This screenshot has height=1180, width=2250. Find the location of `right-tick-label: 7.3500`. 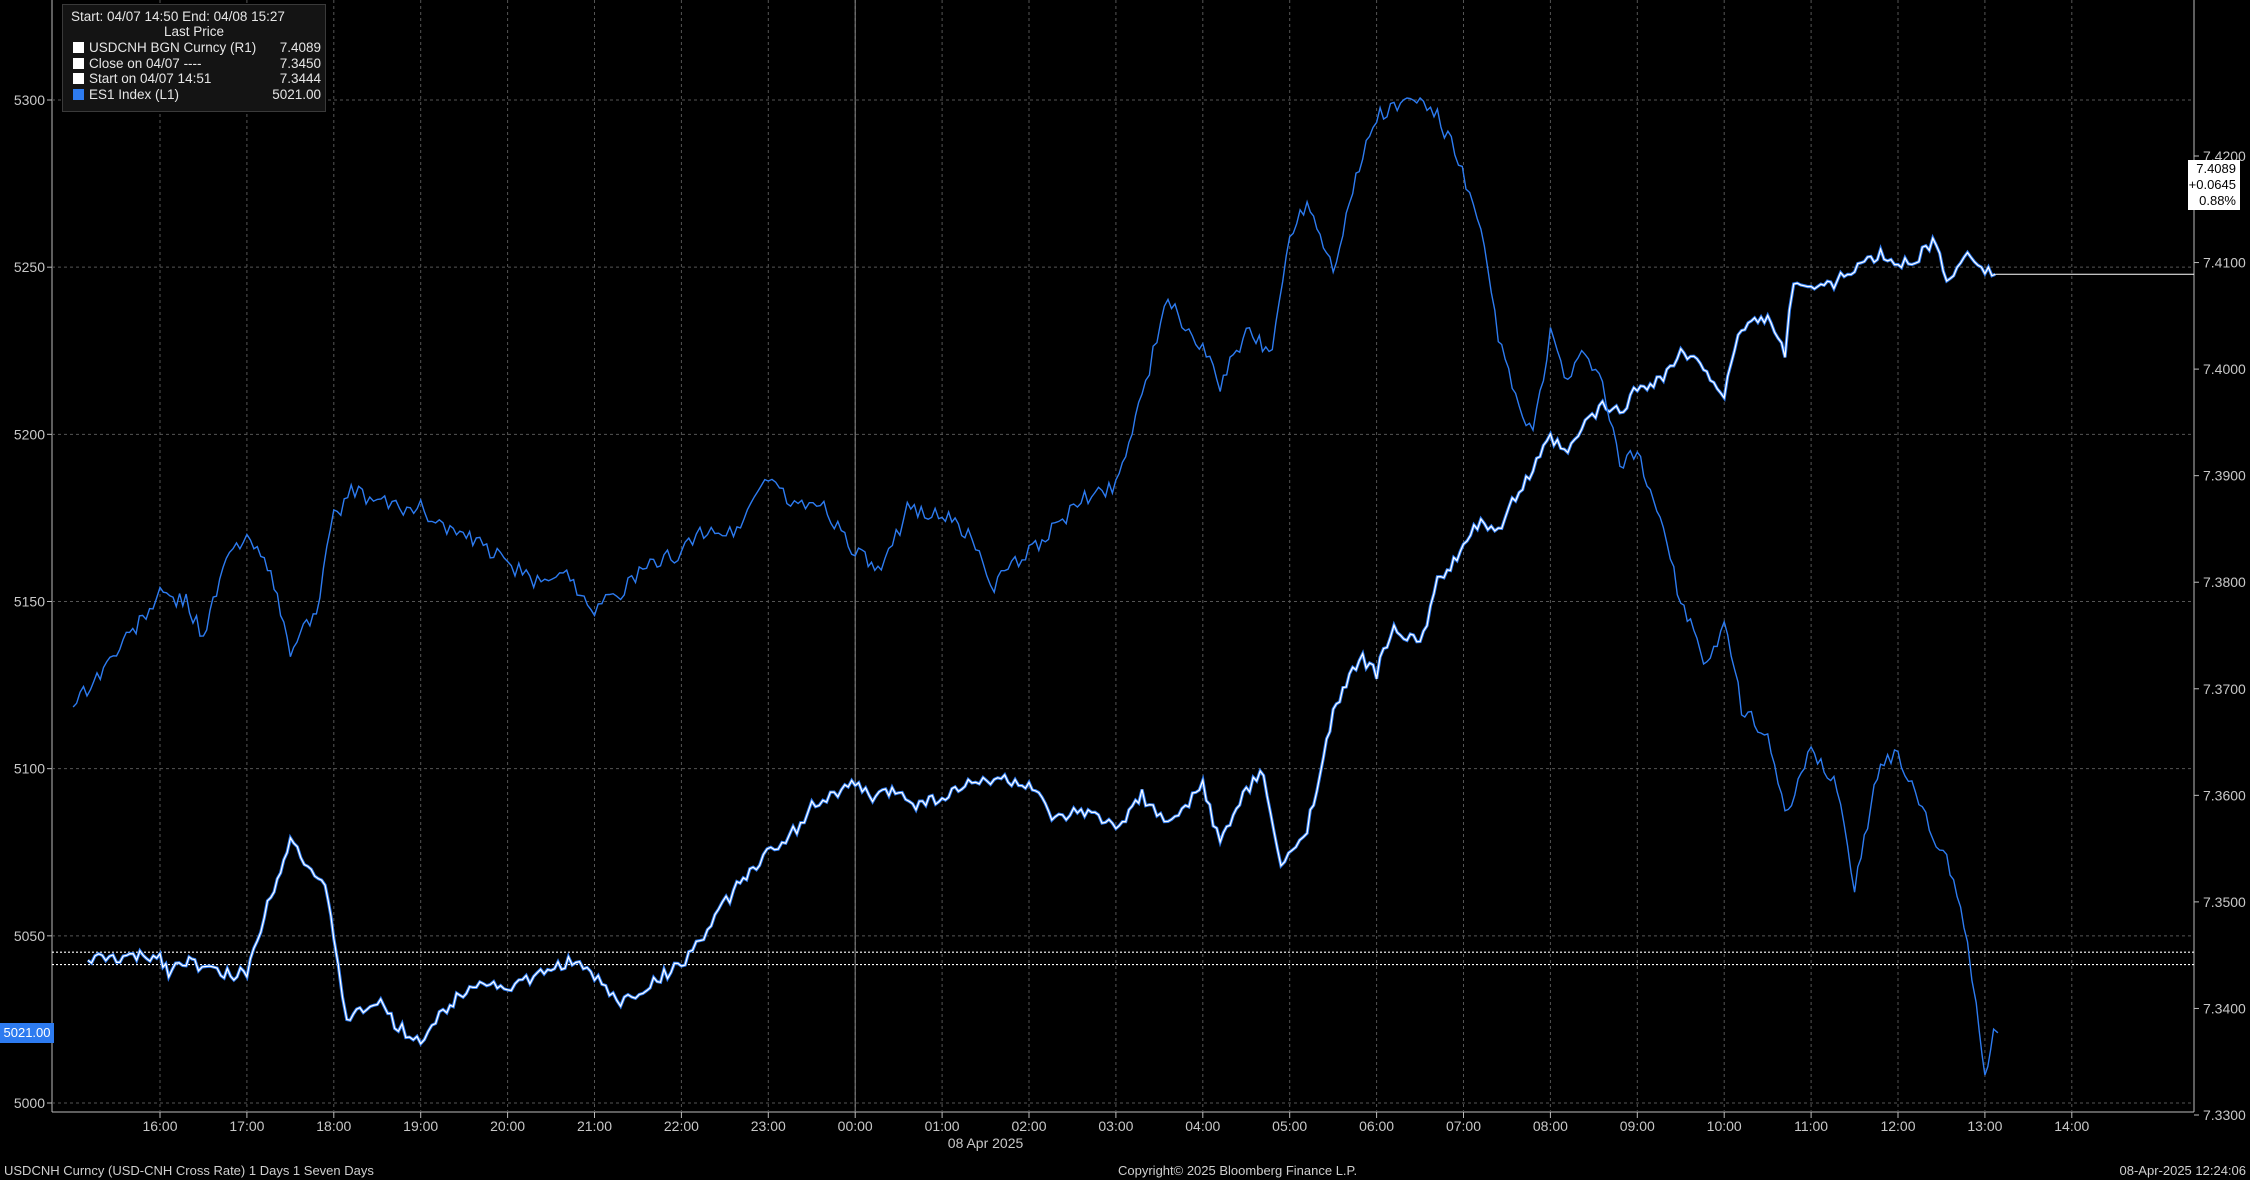

right-tick-label: 7.3500 is located at coordinates (2224, 902).